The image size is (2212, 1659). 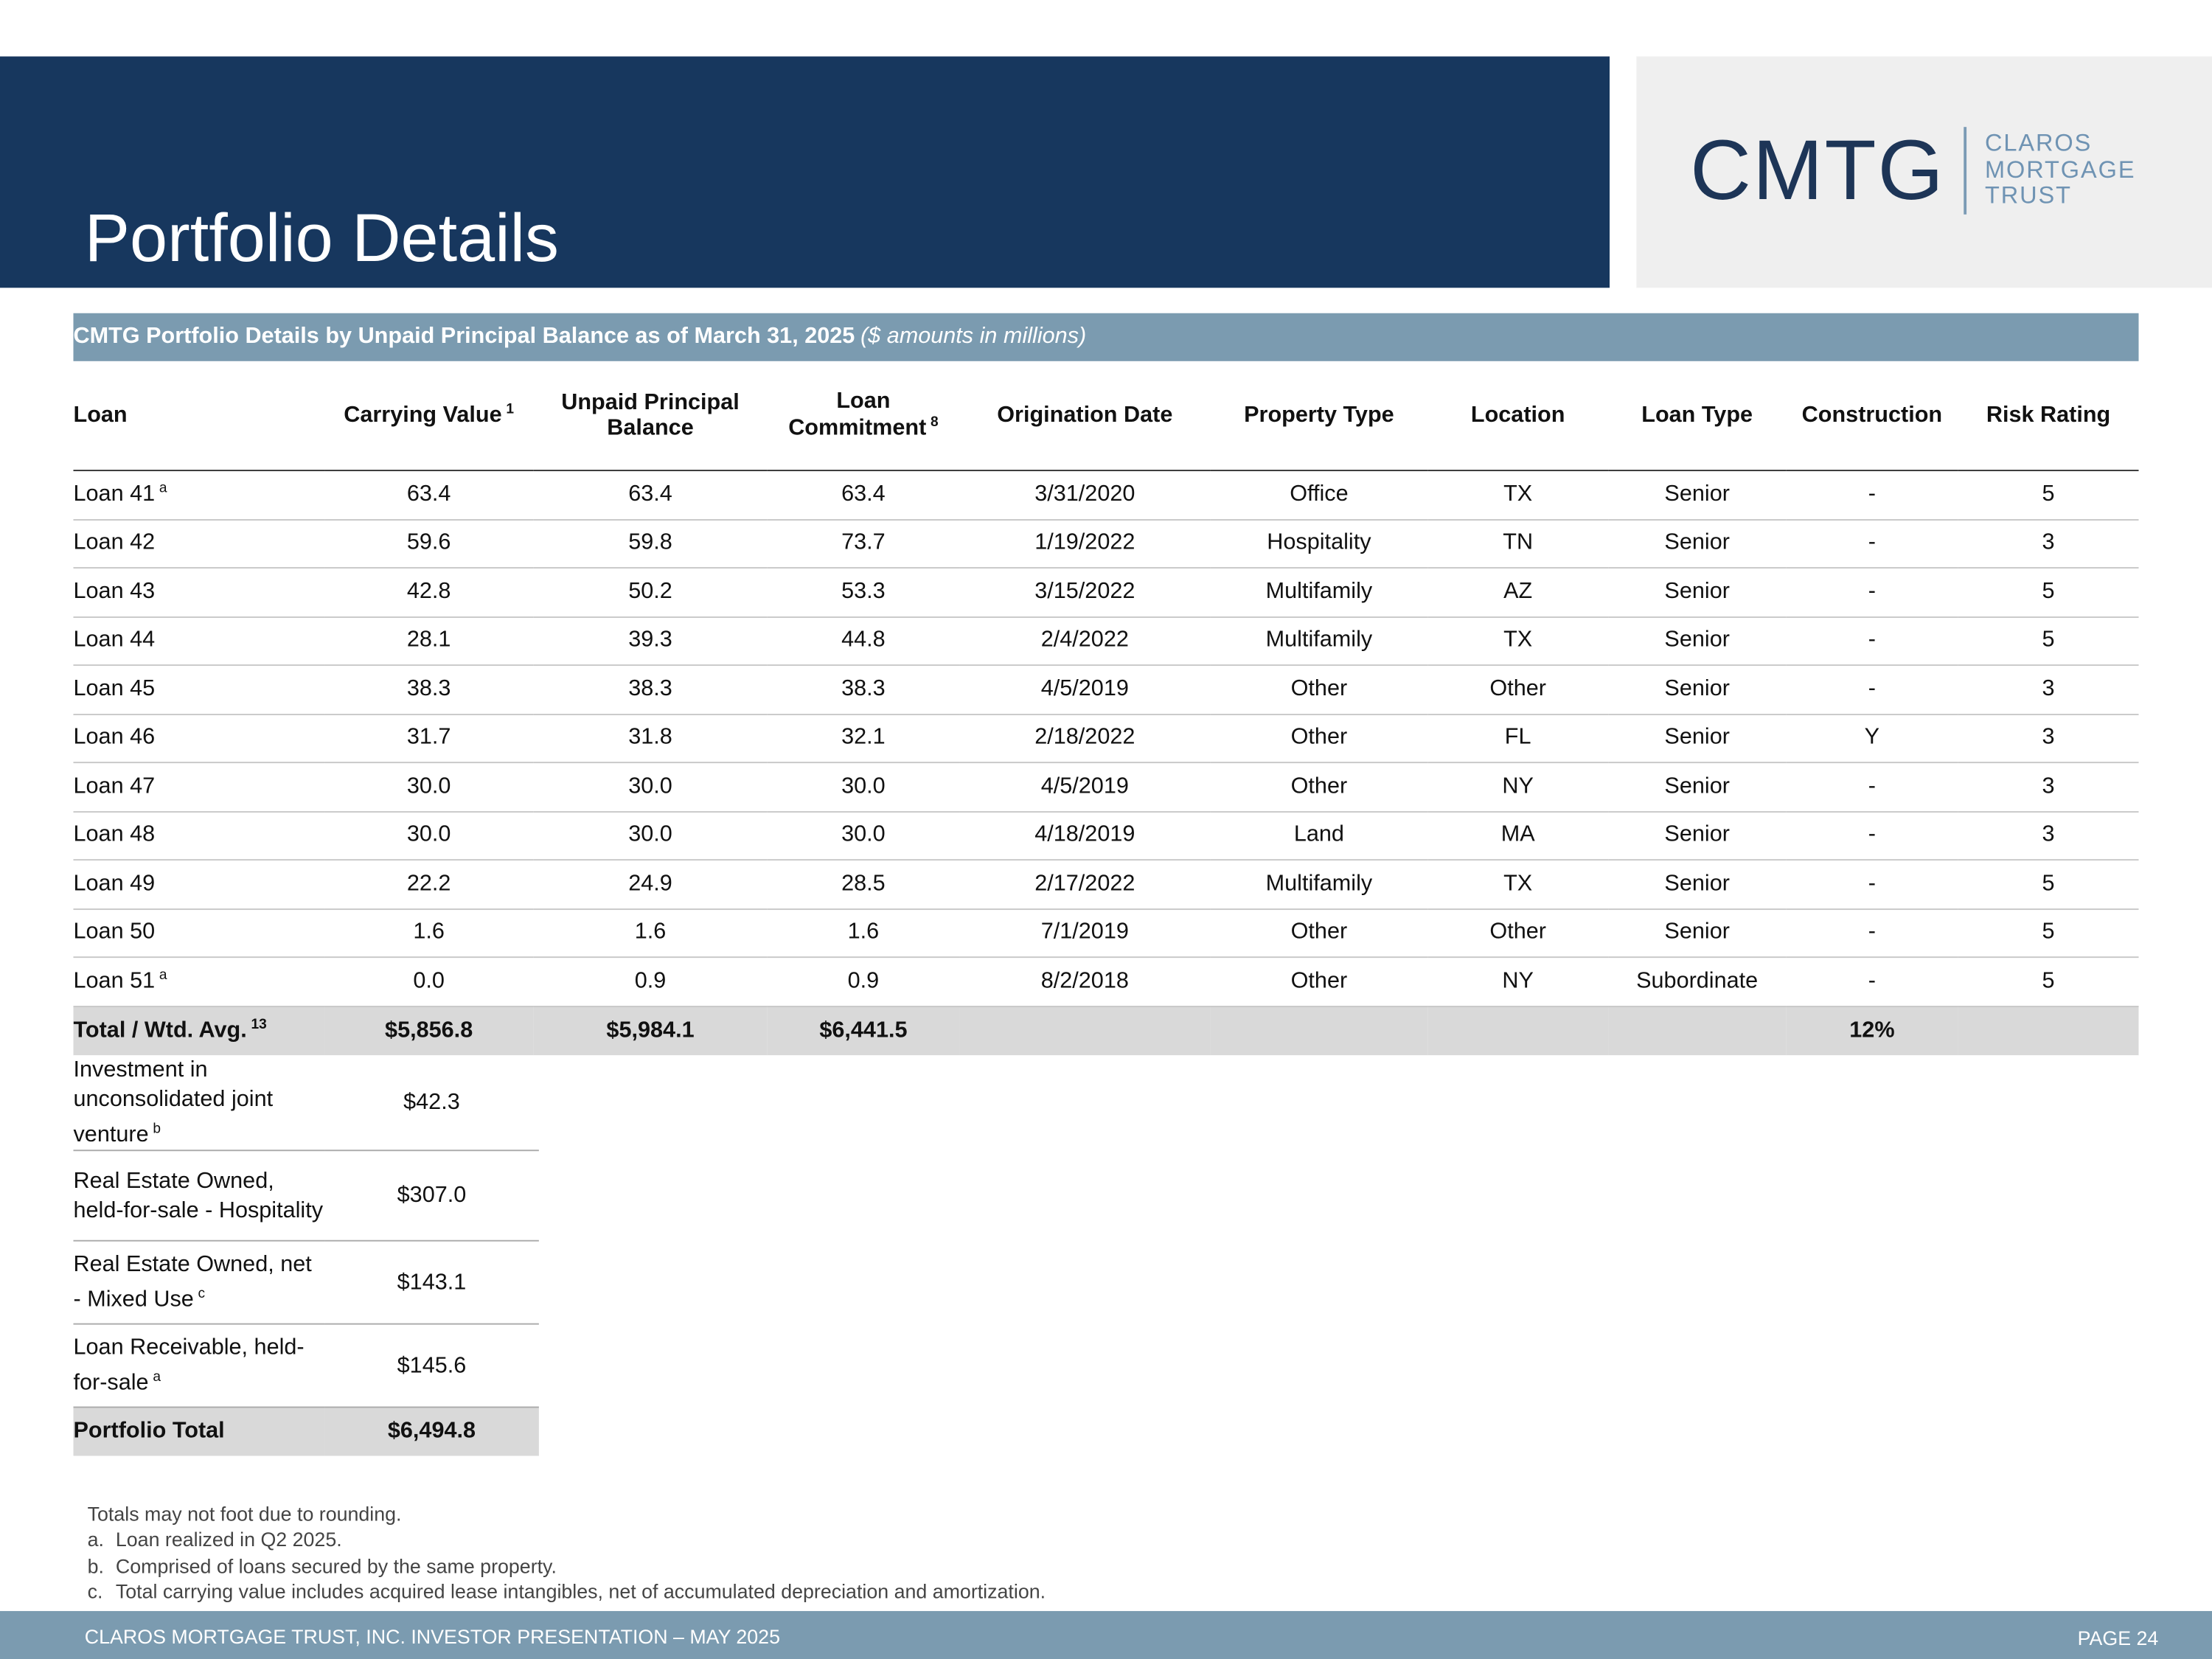 I want to click on label: Loan 48, so click(x=114, y=834).